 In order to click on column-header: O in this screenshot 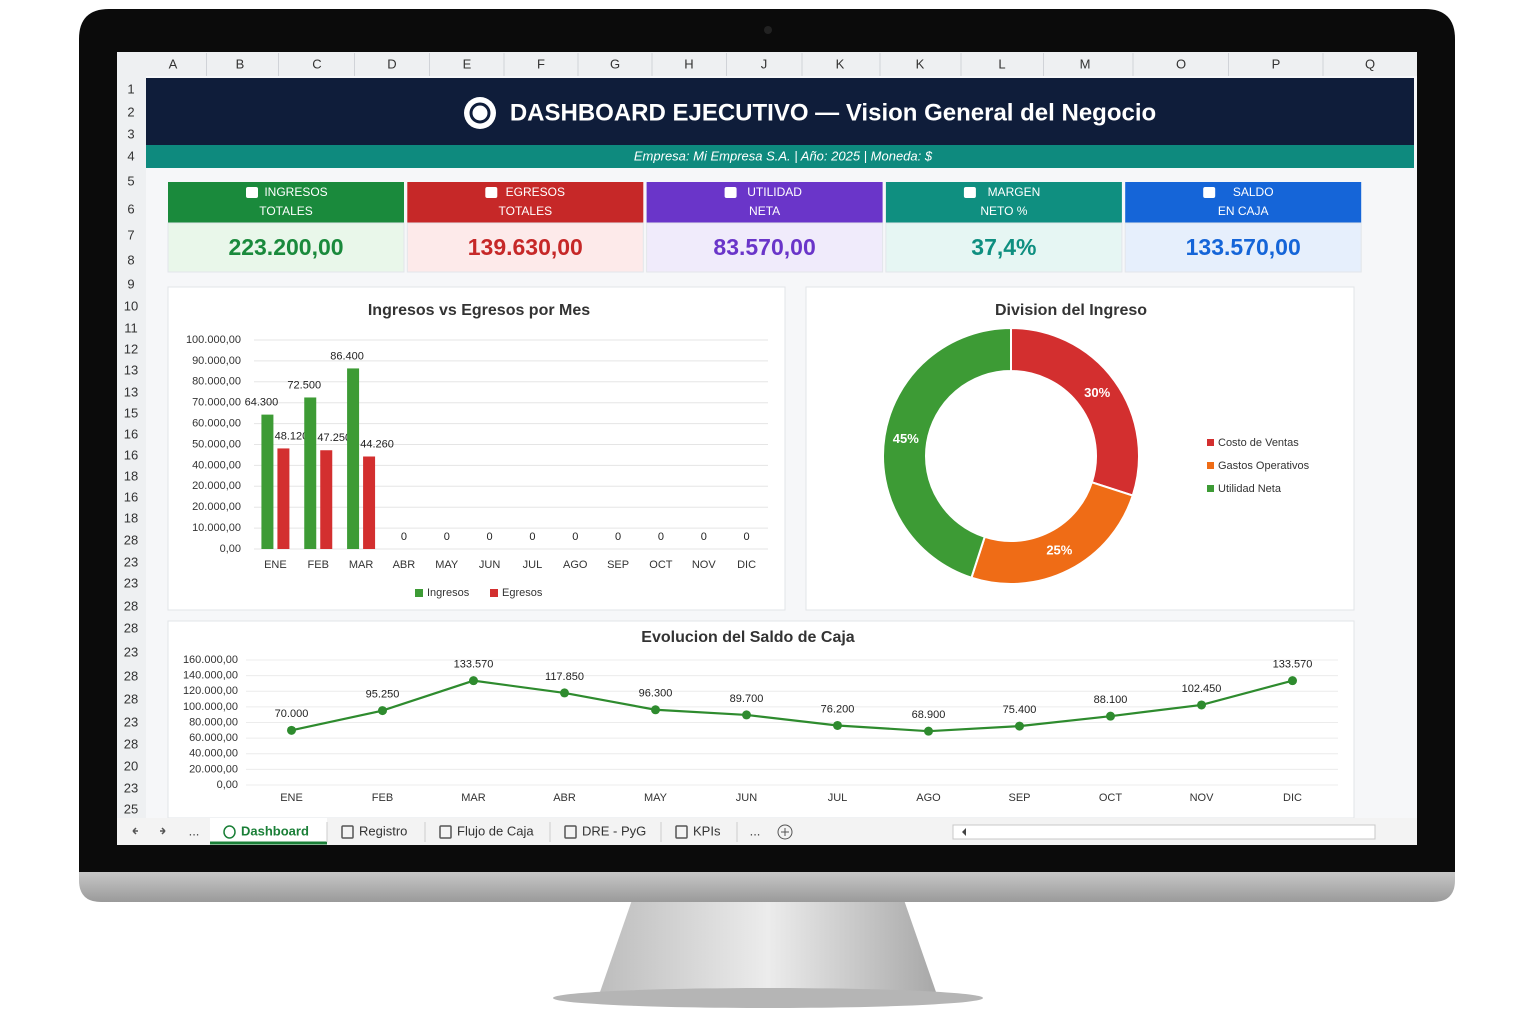, I will do `click(1181, 63)`.